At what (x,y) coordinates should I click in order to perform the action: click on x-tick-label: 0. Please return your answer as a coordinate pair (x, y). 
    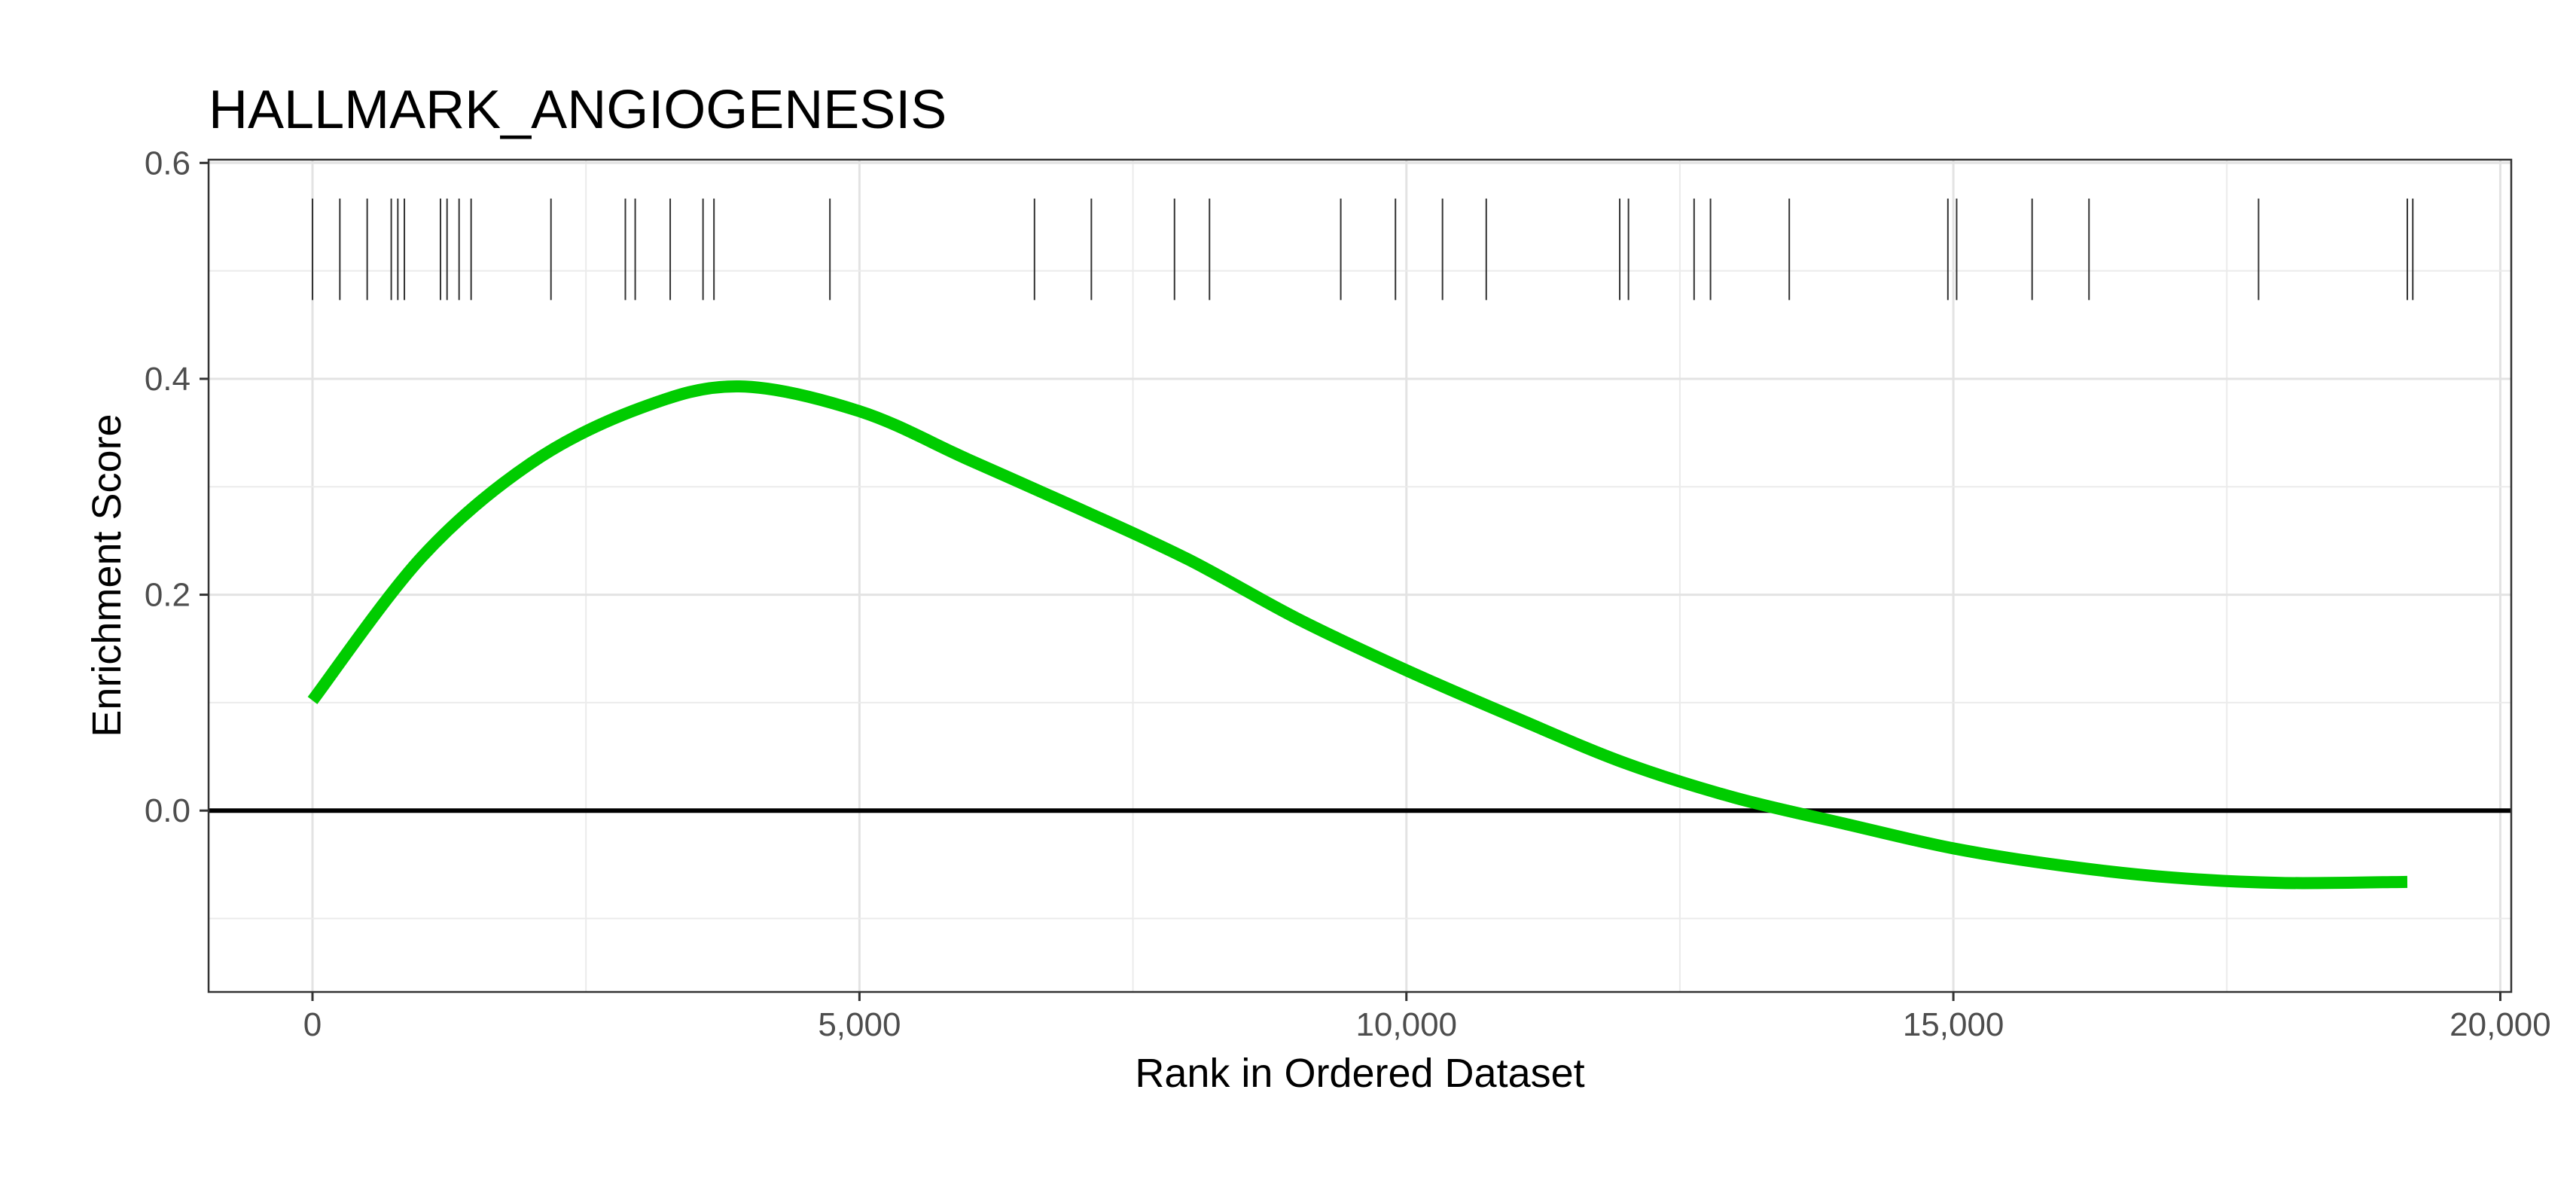
    Looking at the image, I should click on (312, 1025).